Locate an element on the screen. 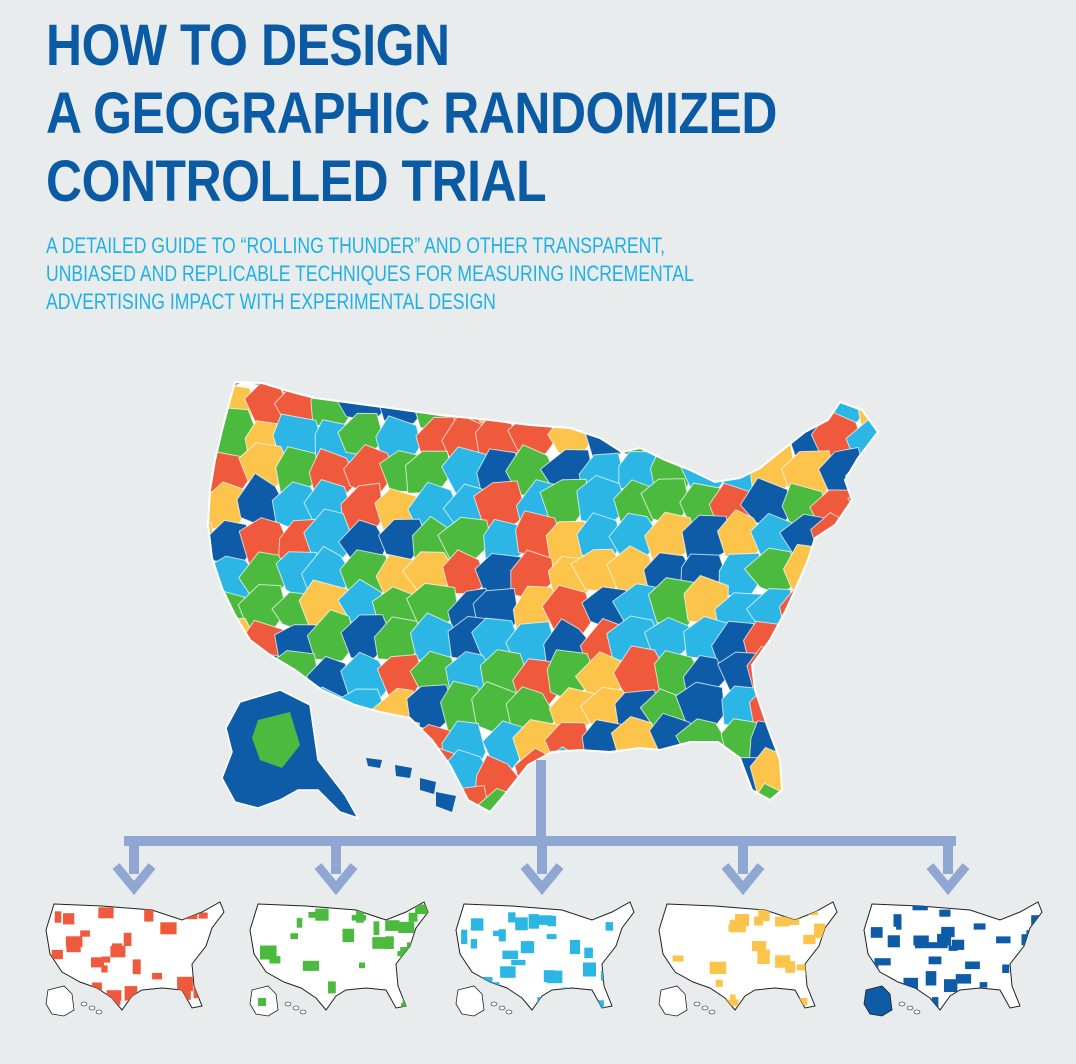 The image size is (1076, 1064). title-line: A GEOGRAPHIC RANDOMIZED is located at coordinates (411, 113).